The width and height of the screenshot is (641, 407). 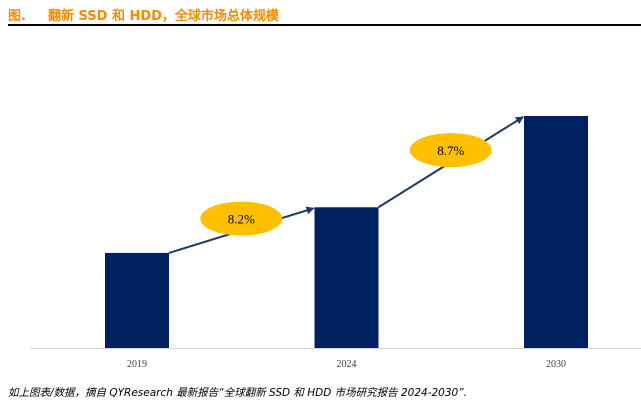 I want to click on bar-2030, so click(x=556, y=232).